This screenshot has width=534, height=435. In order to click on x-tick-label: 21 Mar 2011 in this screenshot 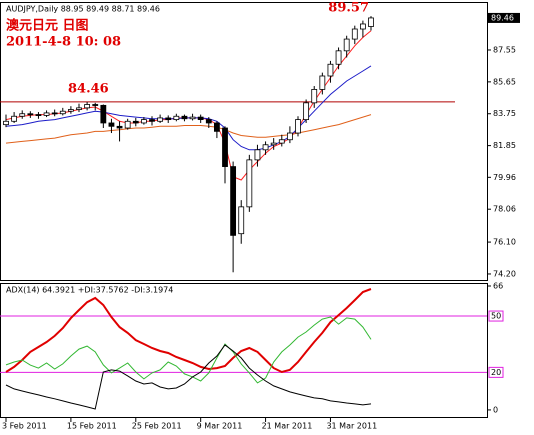, I will do `click(287, 426)`.